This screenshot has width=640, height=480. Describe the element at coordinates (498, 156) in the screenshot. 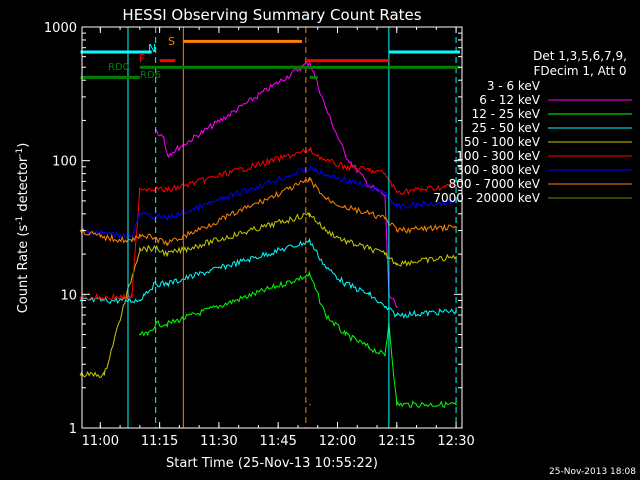

I see `legend-label-100-300-kev: 100 - 300 keV` at that location.